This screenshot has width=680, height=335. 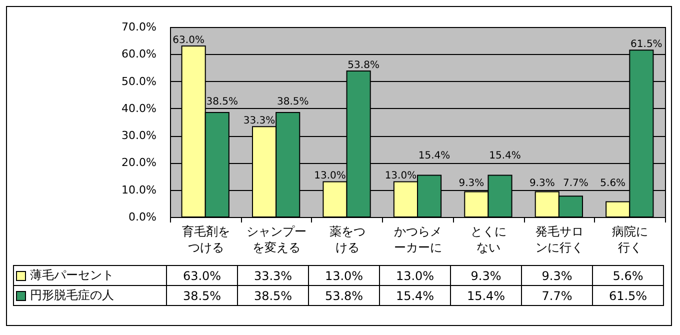 What do you see at coordinates (628, 296) in the screenshot?
I see `data-label: 61.5%` at bounding box center [628, 296].